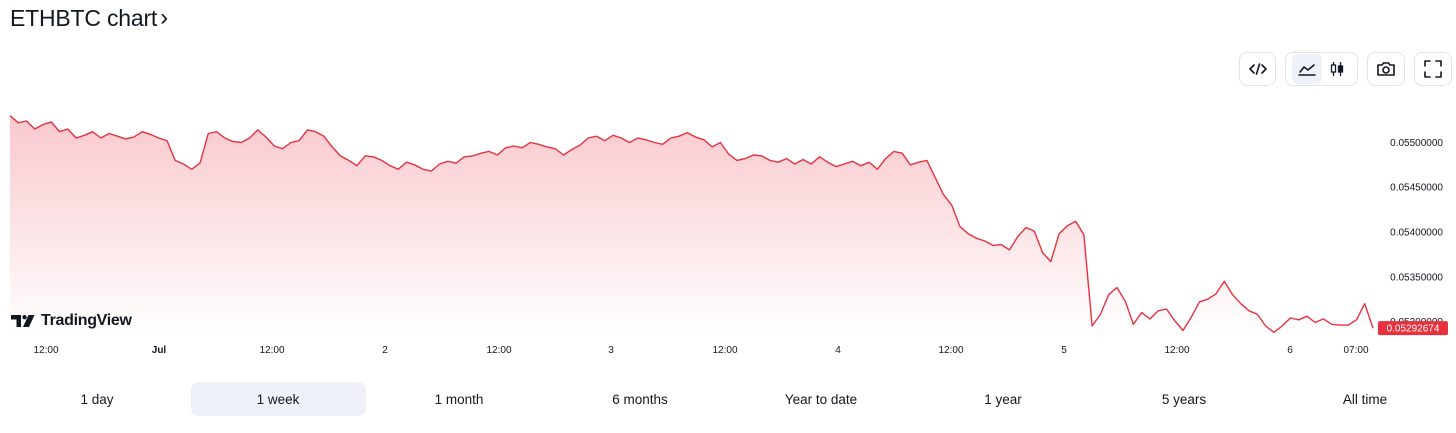 Image resolution: width=1456 pixels, height=433 pixels. I want to click on candlestick-button, so click(1337, 69).